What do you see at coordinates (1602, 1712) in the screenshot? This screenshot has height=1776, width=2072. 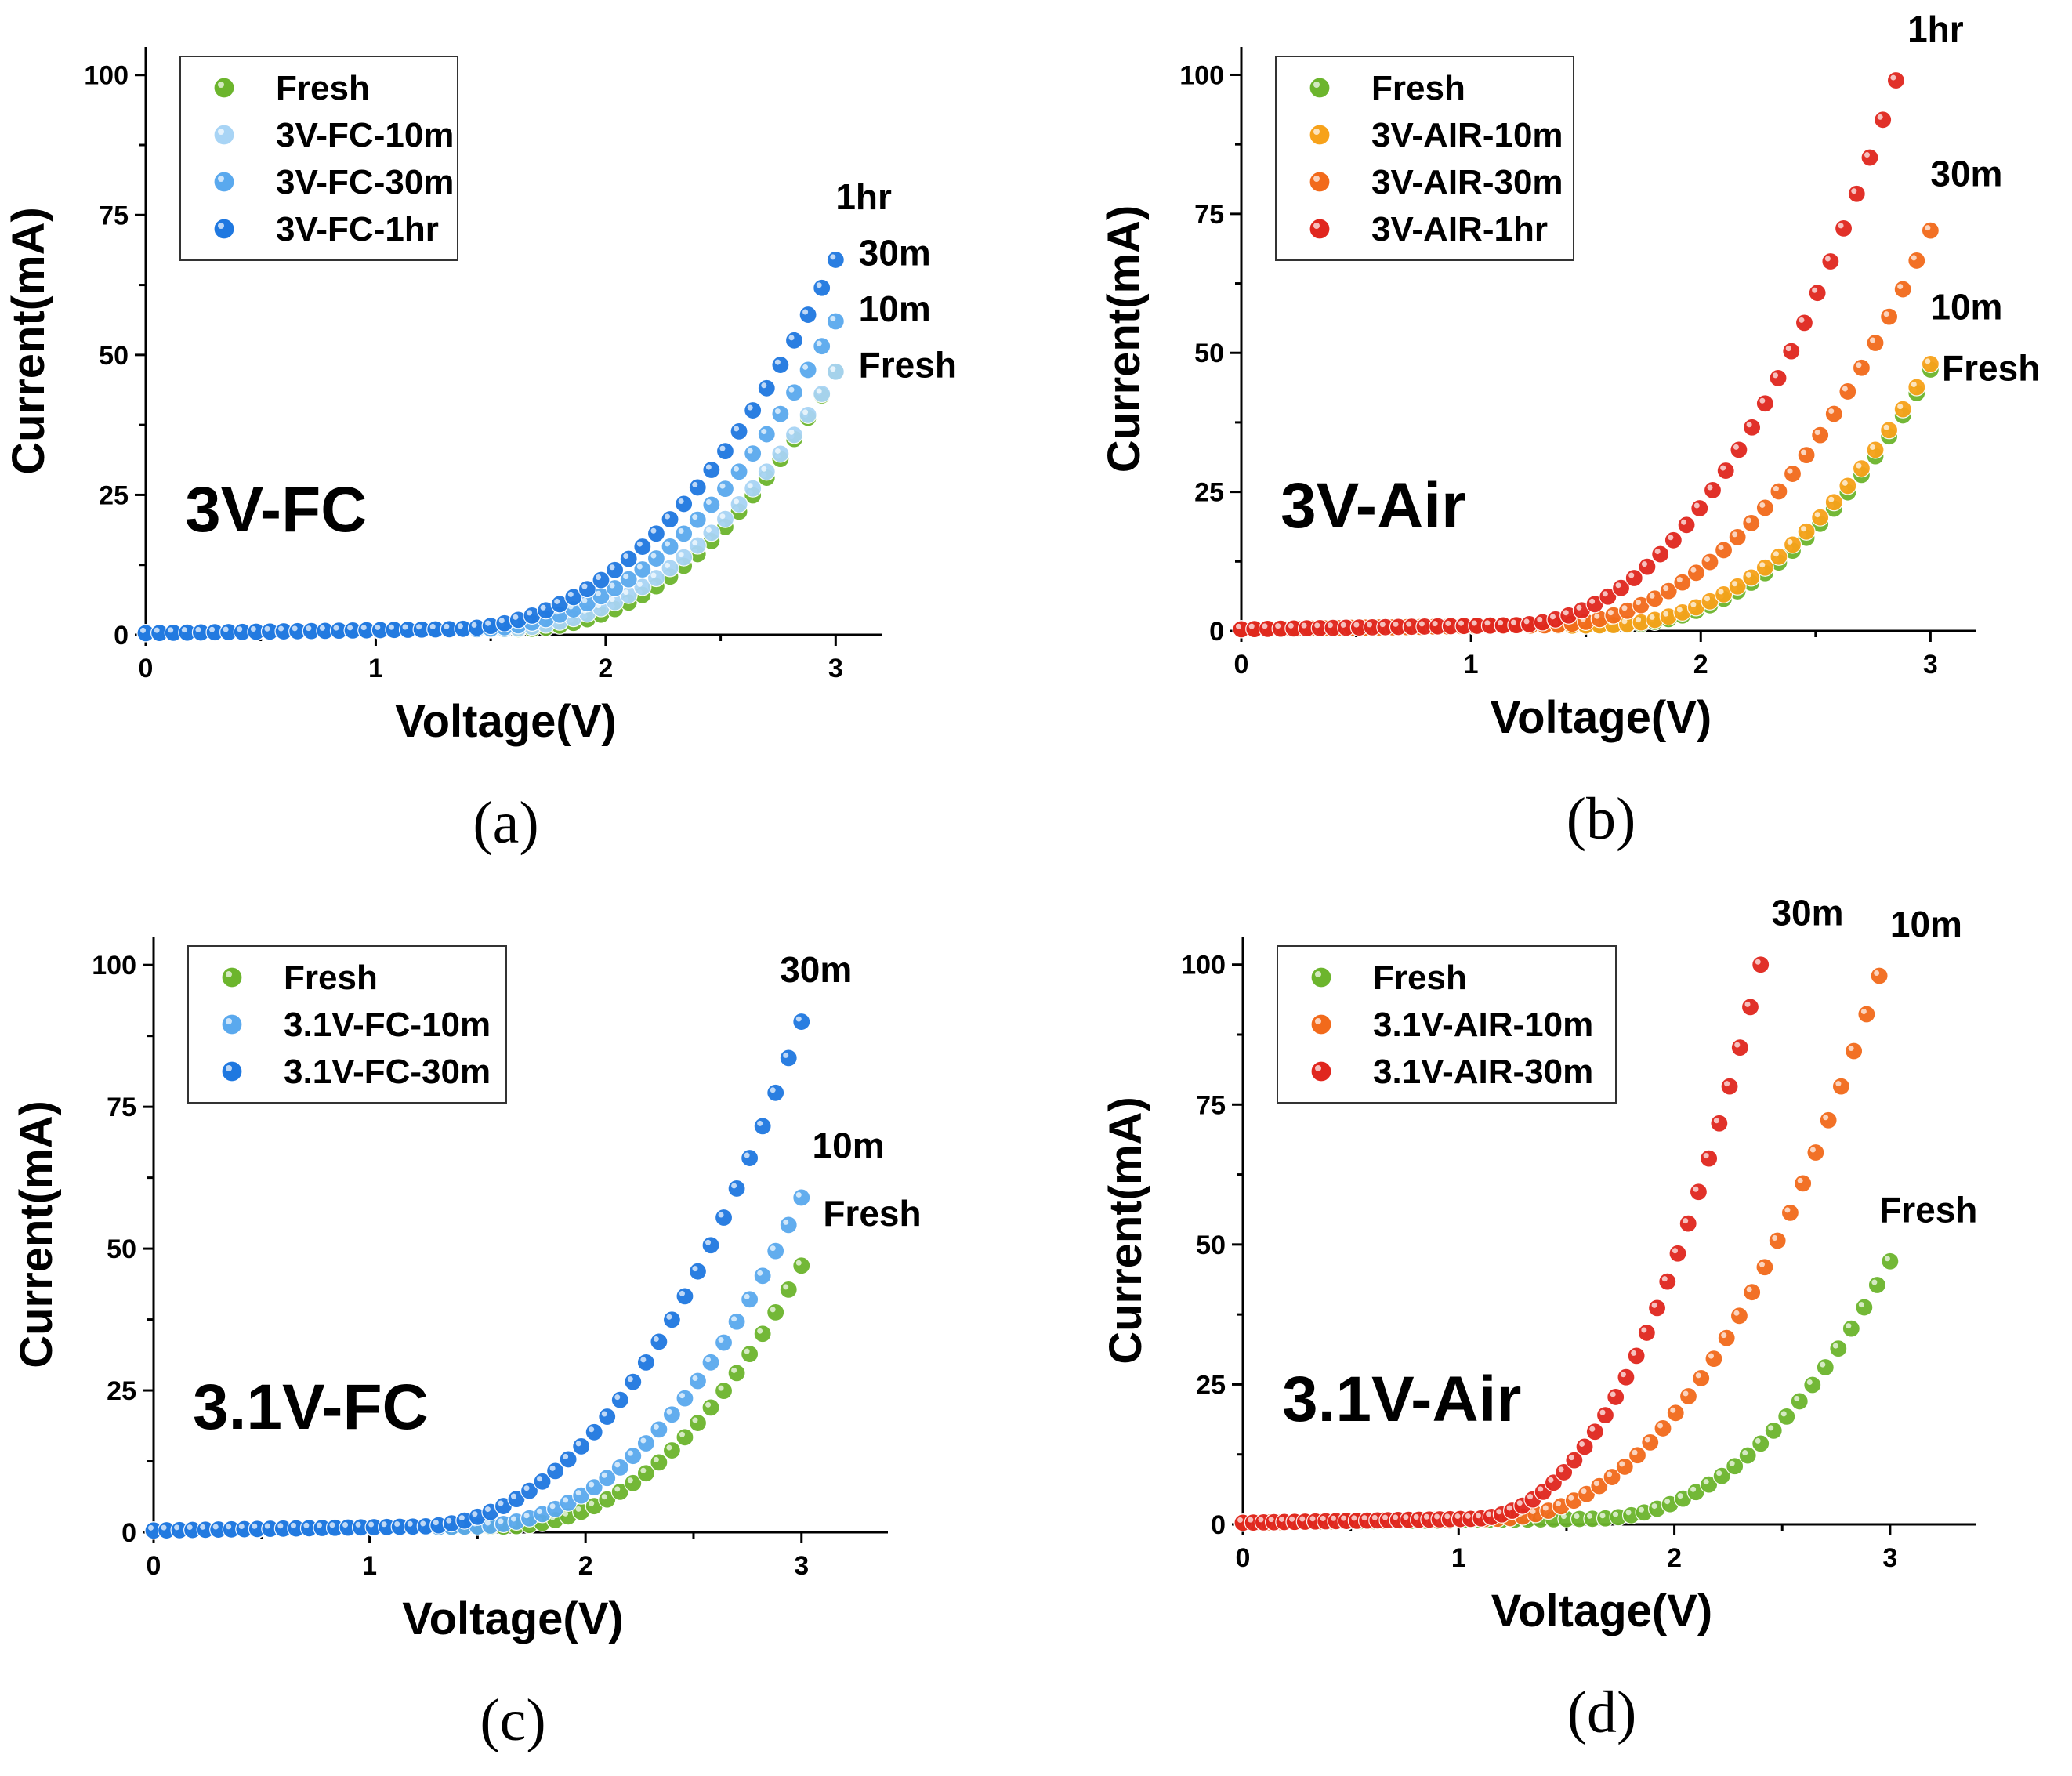 I see `panel-caption: (d)` at bounding box center [1602, 1712].